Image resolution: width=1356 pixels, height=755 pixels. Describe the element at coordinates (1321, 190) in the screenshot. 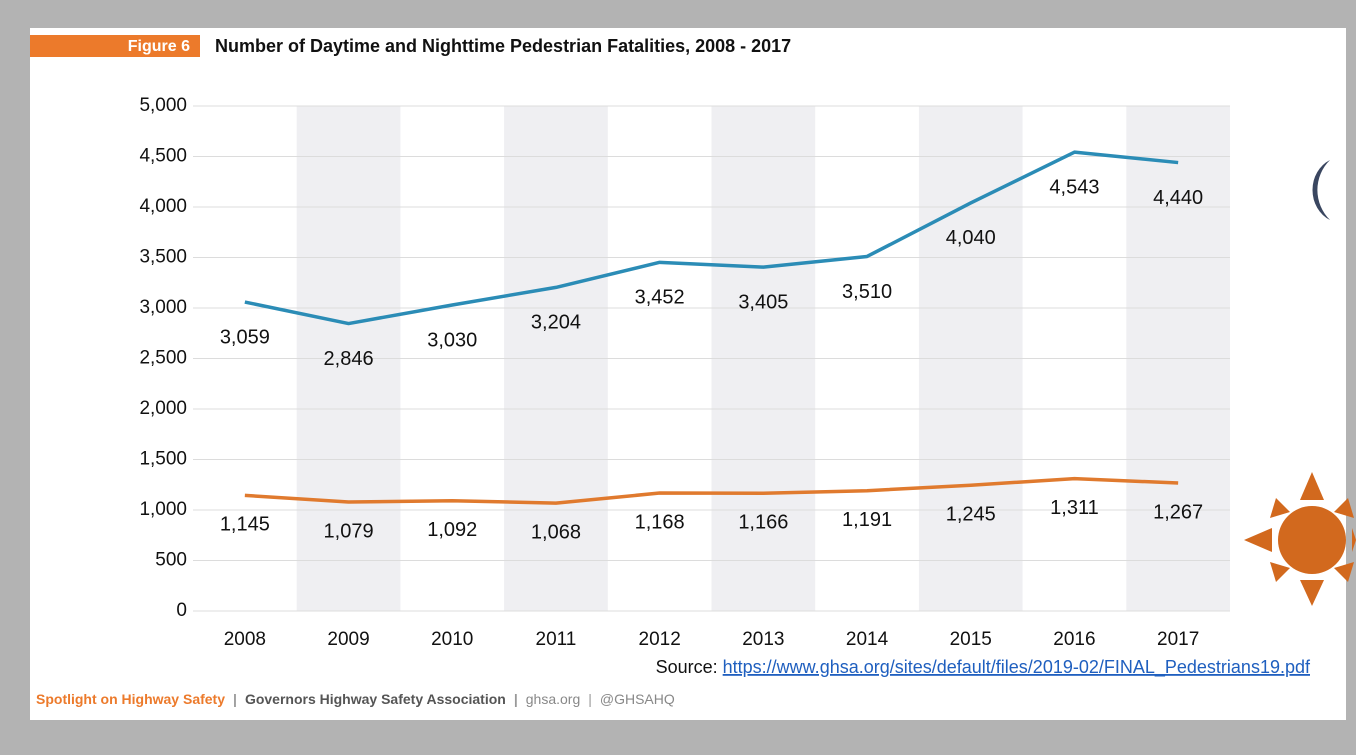

I see `moon-icon` at that location.